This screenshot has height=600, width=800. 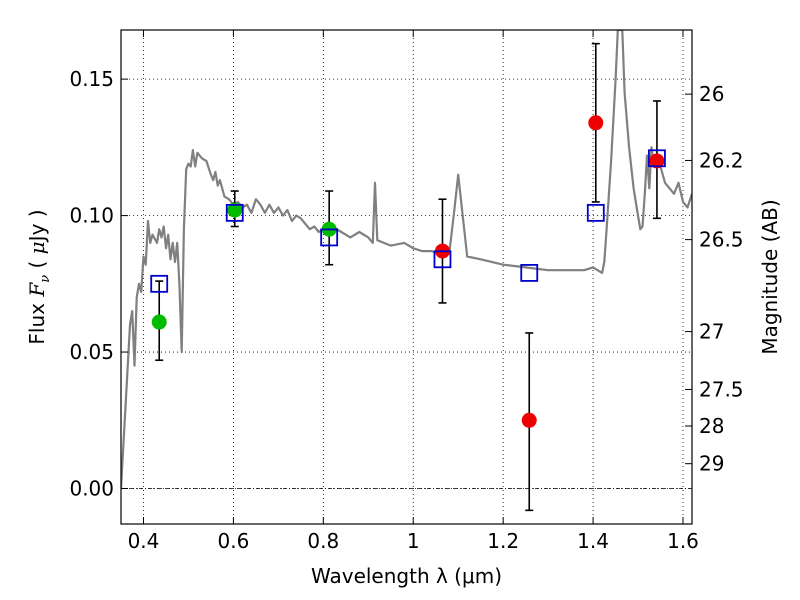 I want to click on x-tick-label: 1, so click(x=413, y=541).